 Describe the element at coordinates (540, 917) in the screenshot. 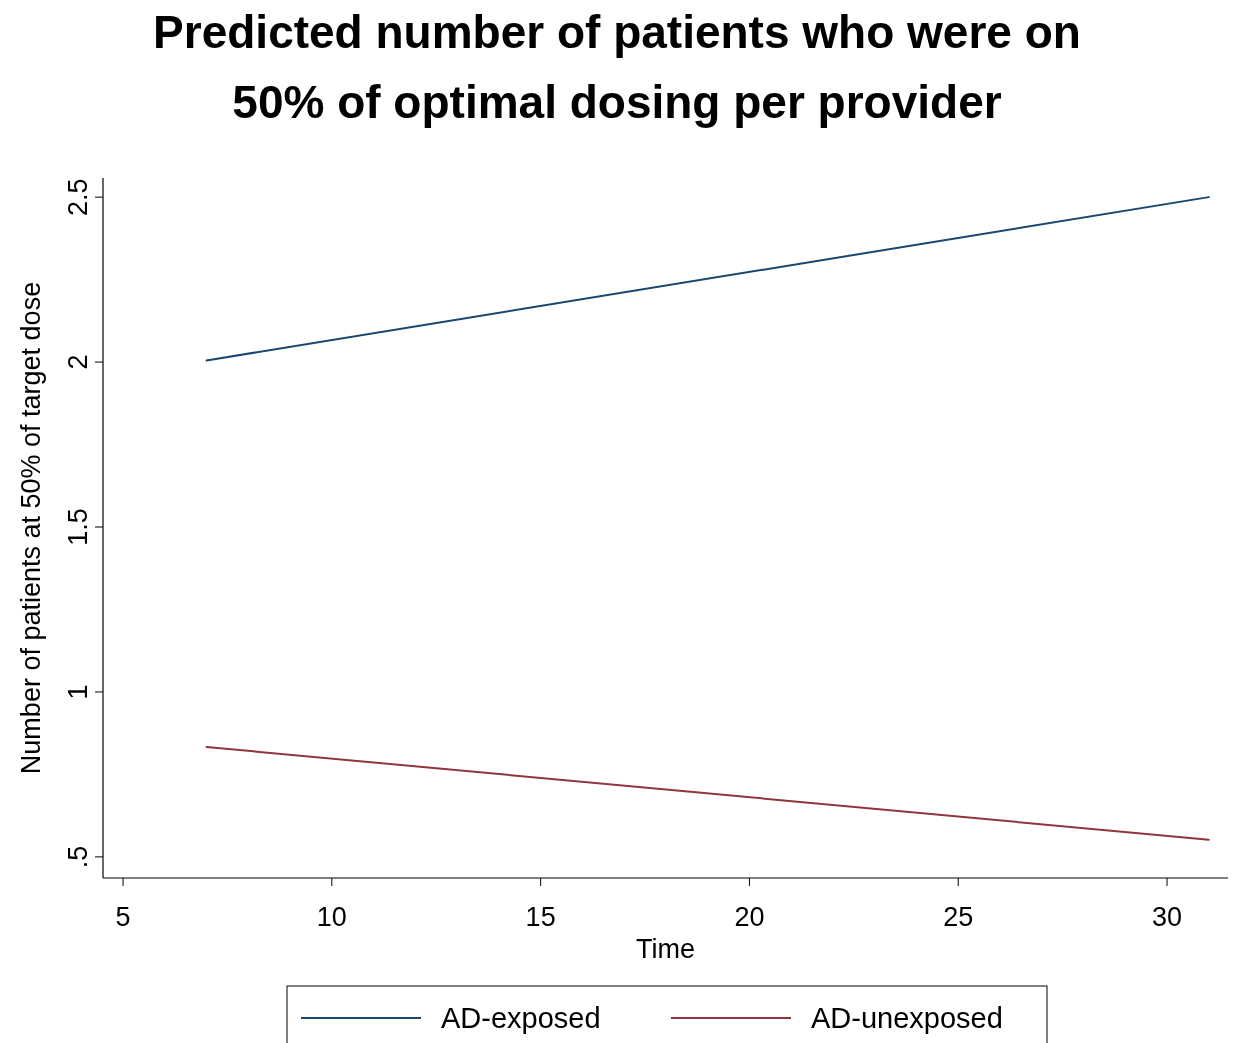

I see `x-tick-label: 15` at that location.